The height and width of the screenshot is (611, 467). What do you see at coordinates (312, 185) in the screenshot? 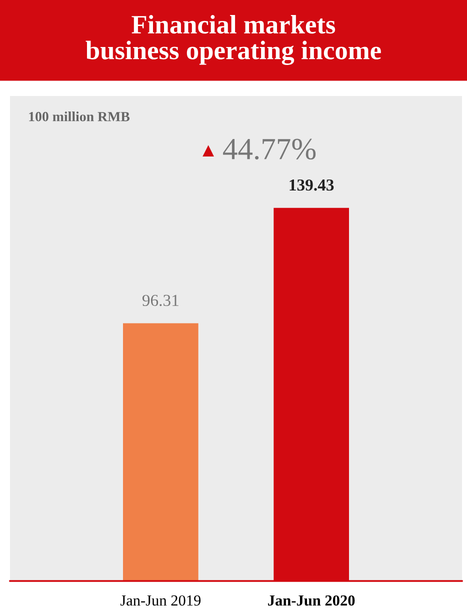
I see `data-label: 139.43` at bounding box center [312, 185].